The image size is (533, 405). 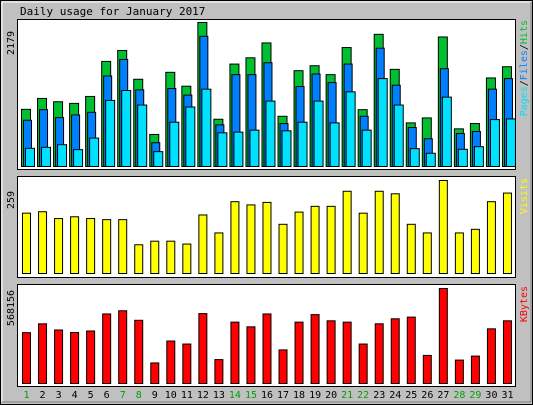 What do you see at coordinates (411, 395) in the screenshot?
I see `x-tick-label: 25` at bounding box center [411, 395].